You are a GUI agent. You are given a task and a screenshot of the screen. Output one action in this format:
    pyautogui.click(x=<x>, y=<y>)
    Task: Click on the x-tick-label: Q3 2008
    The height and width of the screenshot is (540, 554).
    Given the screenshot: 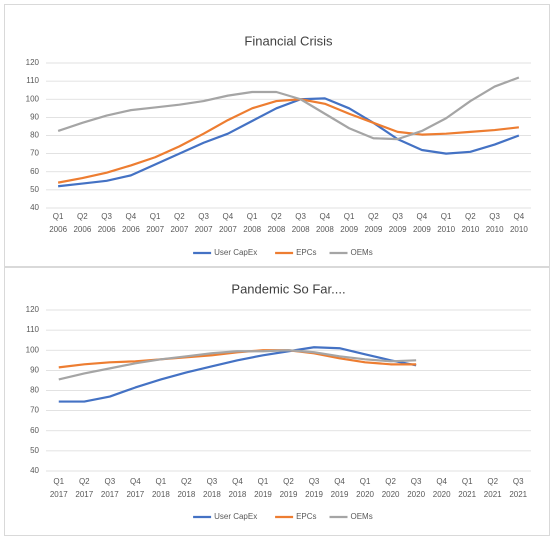 What is the action you would take?
    pyautogui.click(x=301, y=223)
    